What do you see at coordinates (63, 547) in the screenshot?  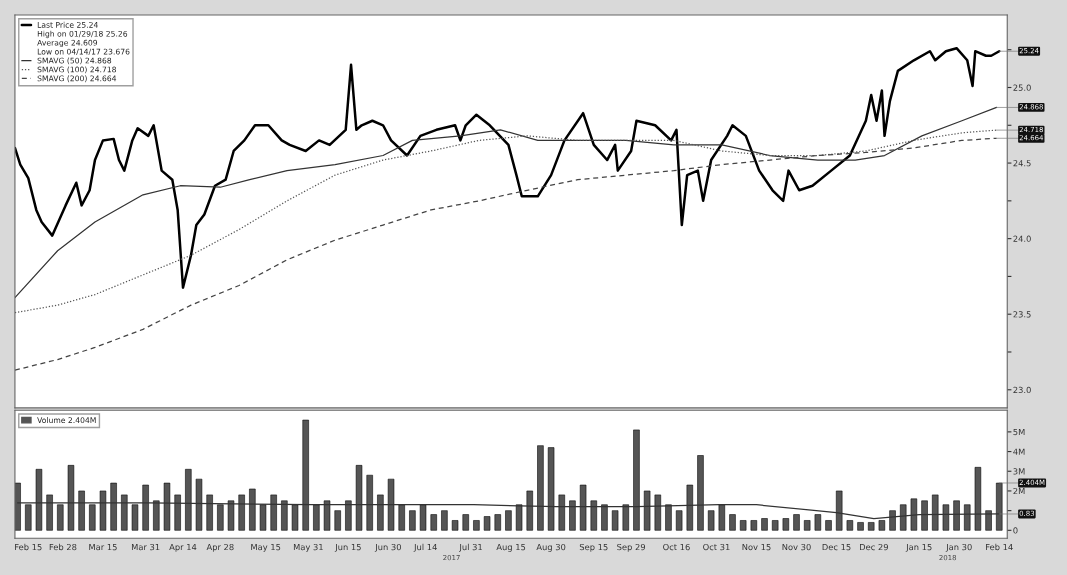 I see `x-tick-label: Feb 28` at bounding box center [63, 547].